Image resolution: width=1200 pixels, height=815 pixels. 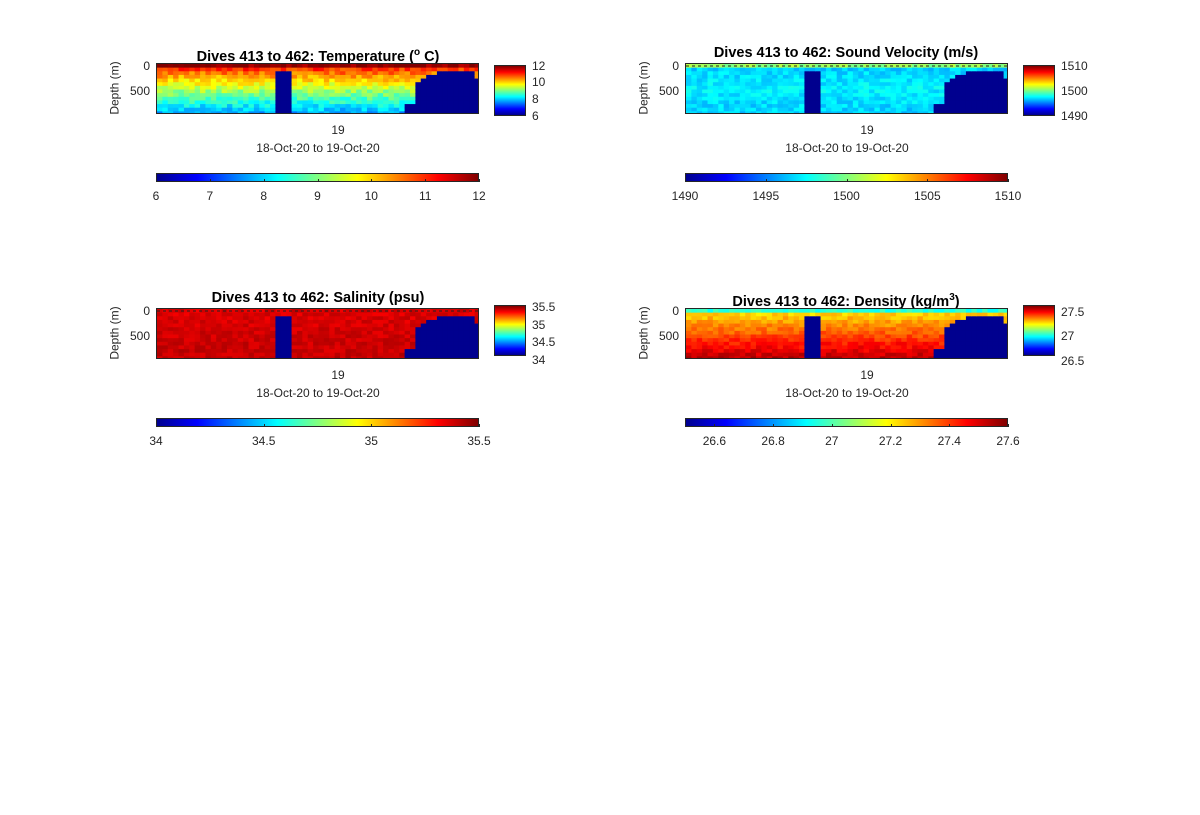 I want to click on sound-velocity-side-colorbar-tick: 1510, so click(x=1074, y=66).